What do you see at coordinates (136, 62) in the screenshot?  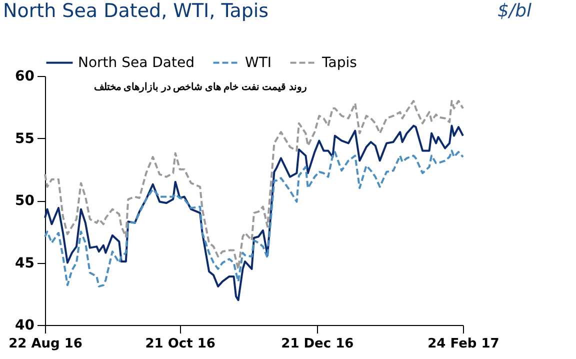 I see `legend-label: North Sea Dated` at bounding box center [136, 62].